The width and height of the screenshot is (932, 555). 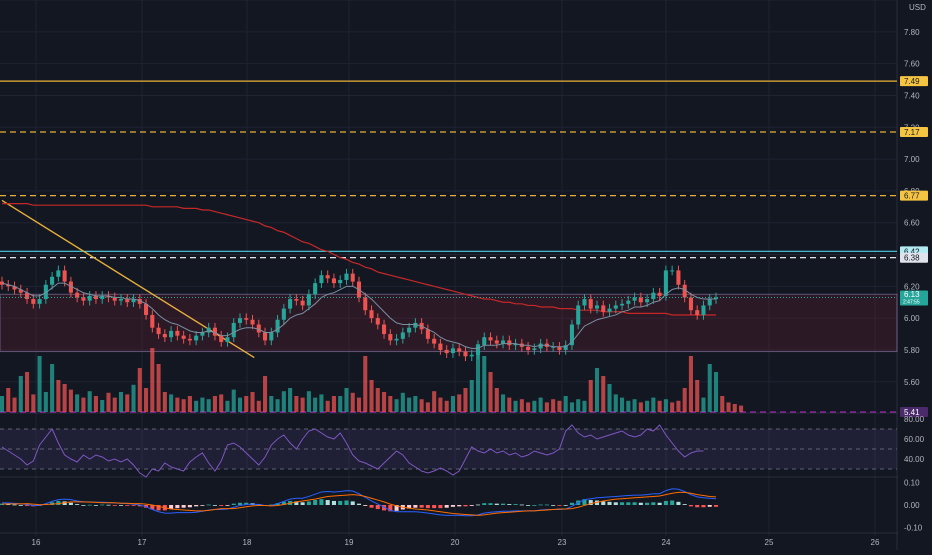 I want to click on macd-signal-line, so click(x=359, y=503).